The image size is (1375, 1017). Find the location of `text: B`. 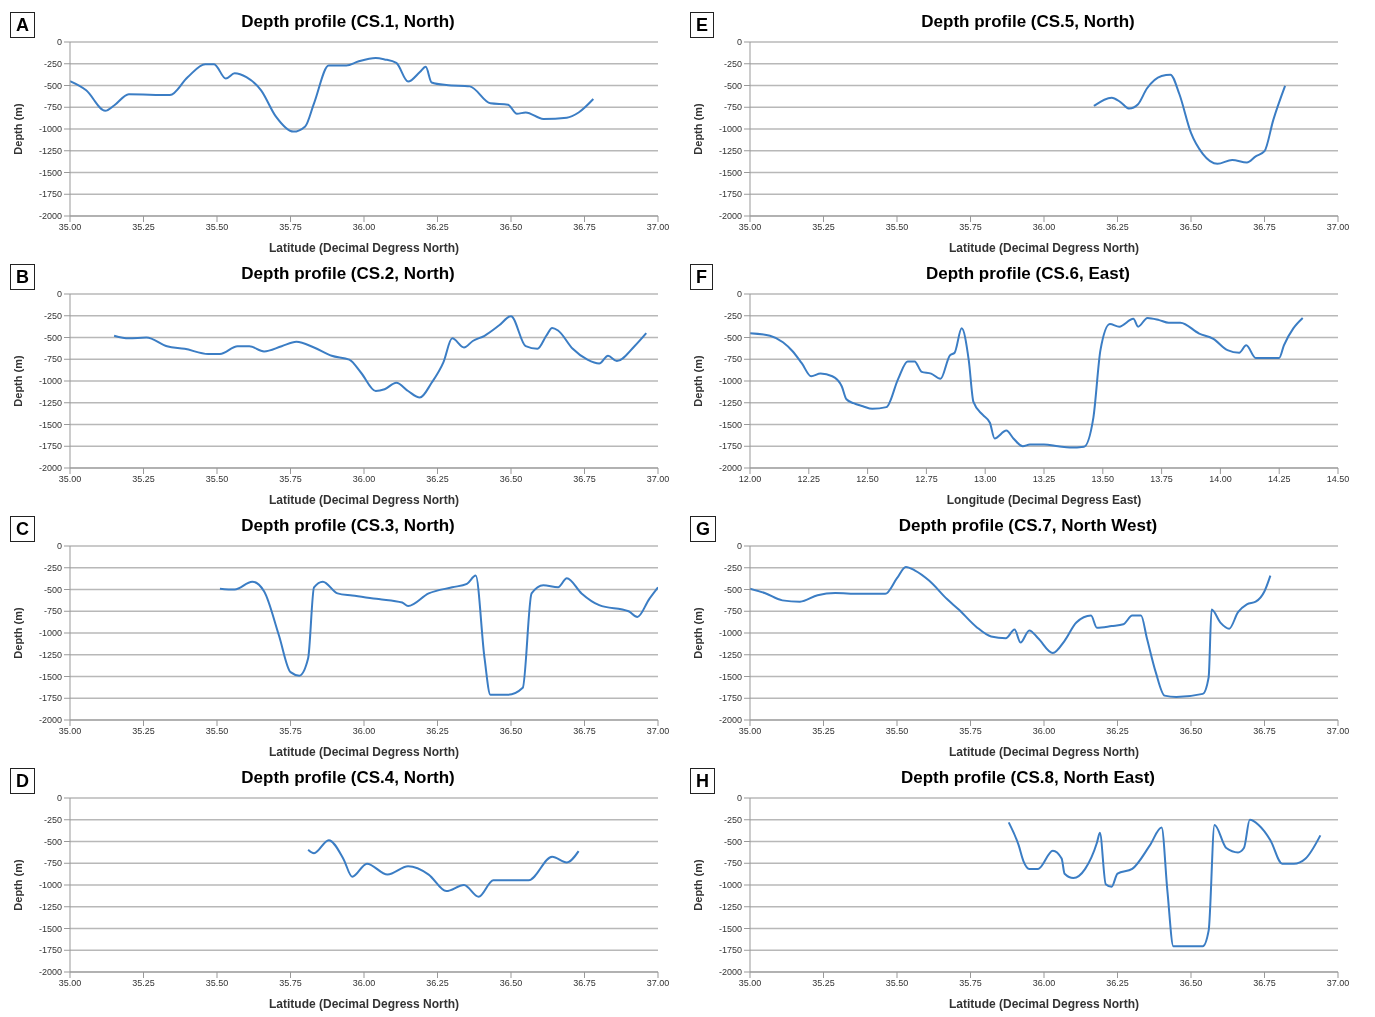

text: B is located at coordinates (22, 277).